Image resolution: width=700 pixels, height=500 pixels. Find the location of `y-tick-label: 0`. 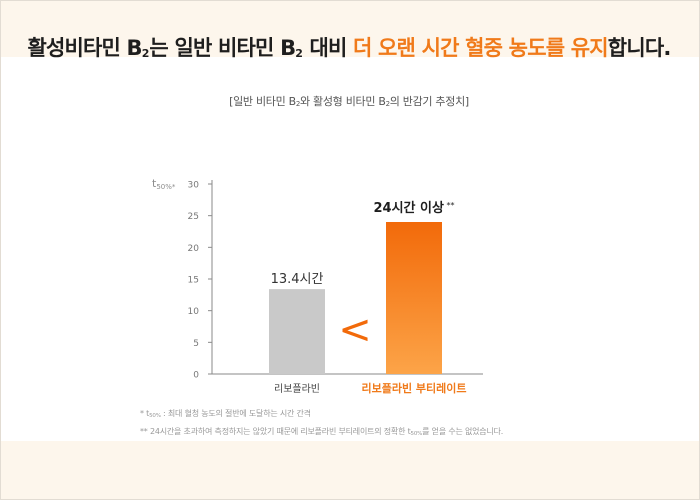

y-tick-label: 0 is located at coordinates (196, 376).